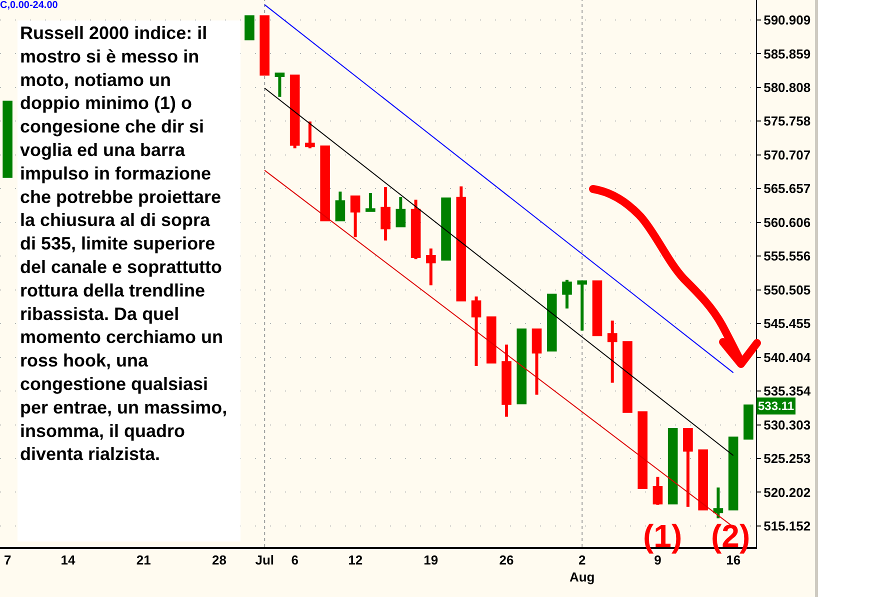  Describe the element at coordinates (730, 536) in the screenshot. I see `annotation: (2)` at that location.